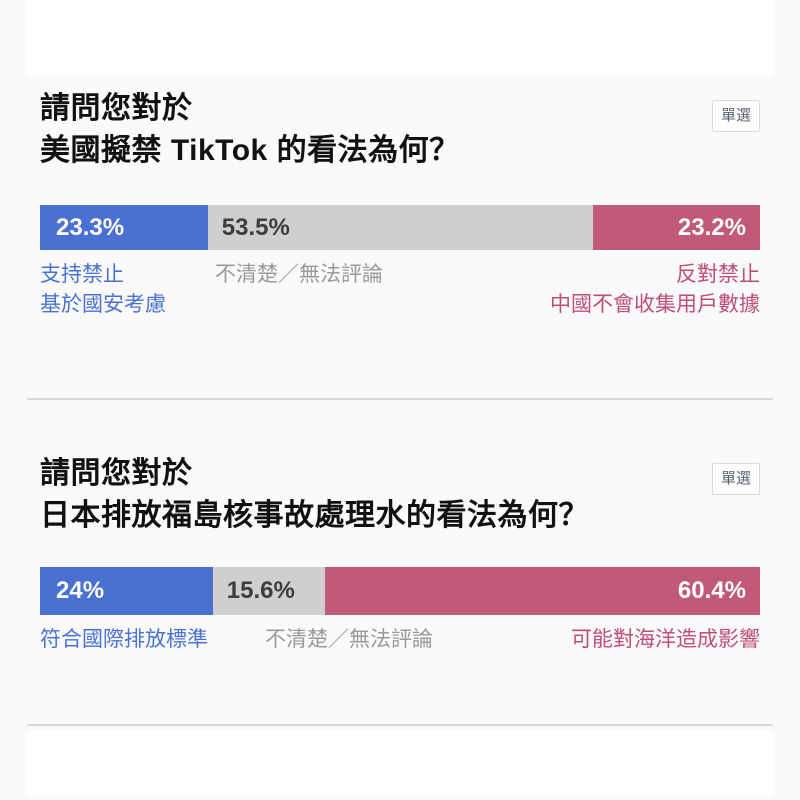 This screenshot has height=800, width=800. Describe the element at coordinates (80, 590) in the screenshot. I see `segment-percent: 24%` at that location.